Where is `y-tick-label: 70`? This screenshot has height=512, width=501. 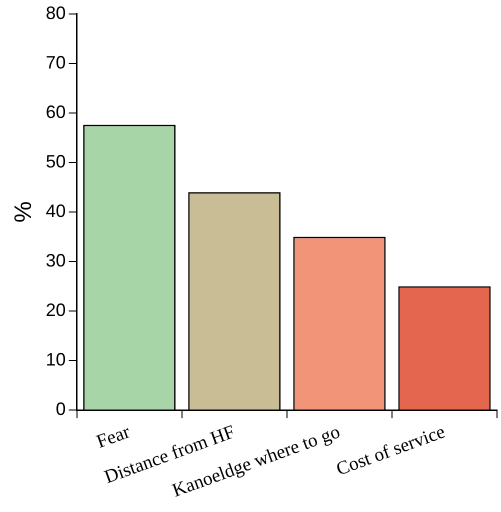
y-tick-label: 70 is located at coordinates (56, 62).